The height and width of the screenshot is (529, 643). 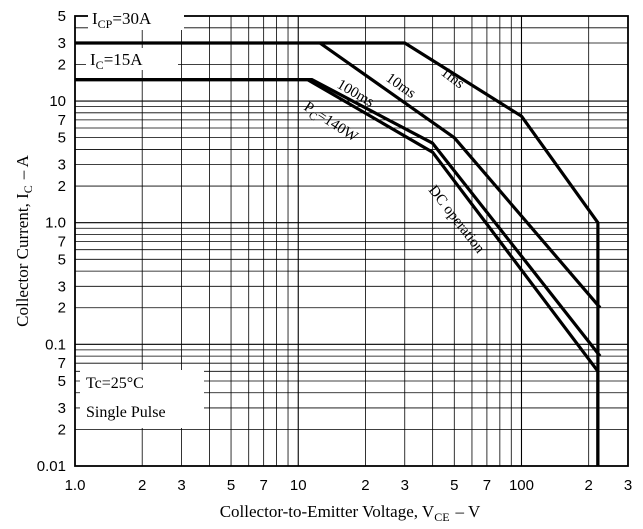 I want to click on svg-text: Tc=25°C, so click(x=115, y=383).